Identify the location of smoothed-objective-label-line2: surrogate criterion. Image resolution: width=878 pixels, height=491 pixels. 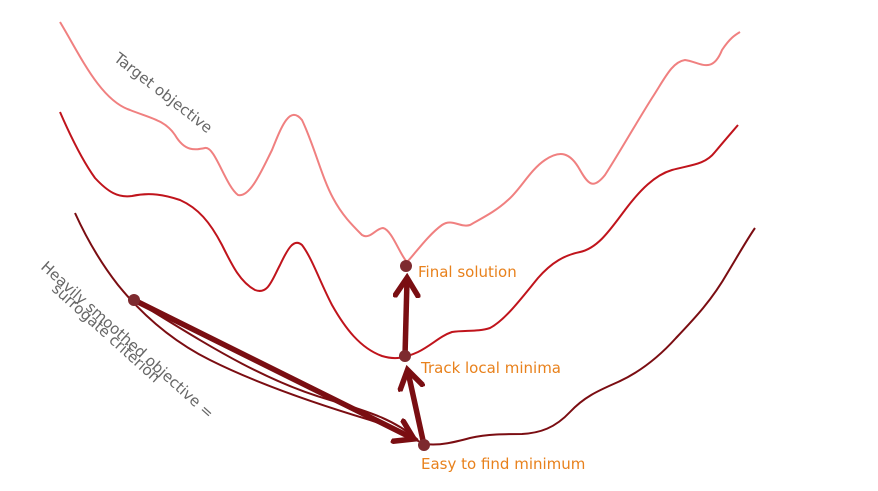
(106, 333).